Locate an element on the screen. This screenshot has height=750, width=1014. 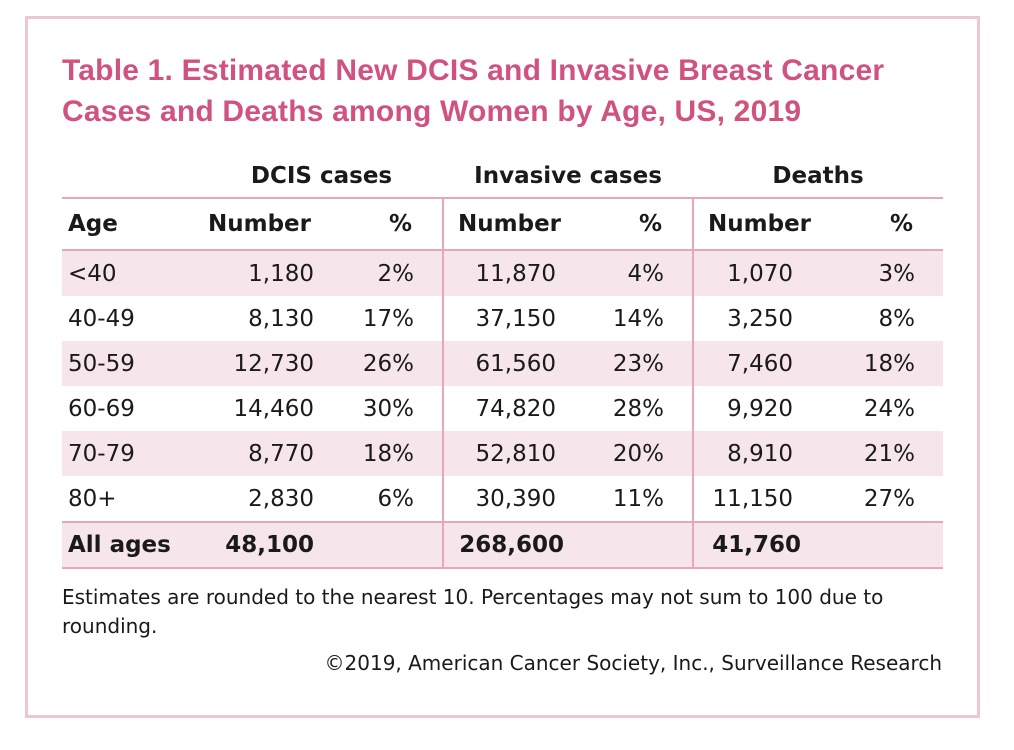
cell-dcis-number: 12,730 is located at coordinates (265, 363).